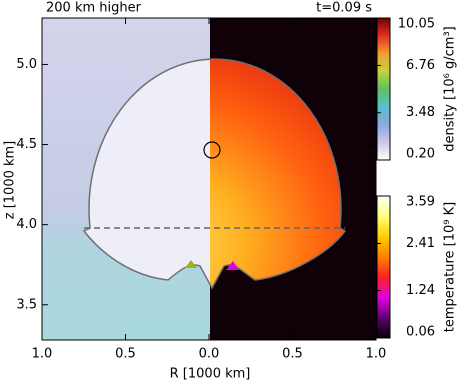  What do you see at coordinates (450, 88) in the screenshot?
I see `colorbar-label: density [10⁶ g/cm³]` at bounding box center [450, 88].